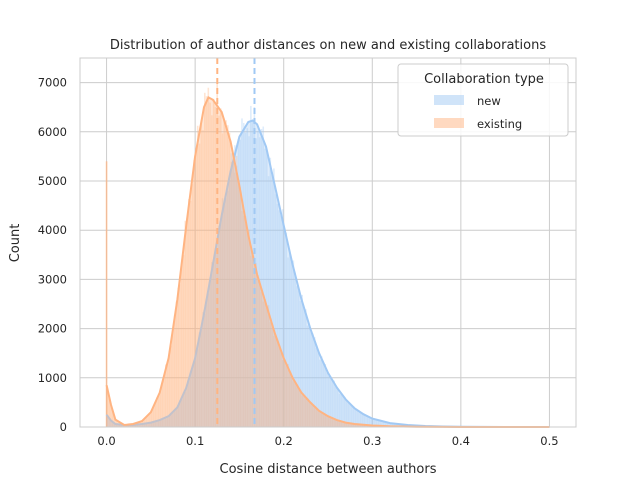  What do you see at coordinates (483, 100) in the screenshot?
I see `legend: Collaboration type new existing` at bounding box center [483, 100].